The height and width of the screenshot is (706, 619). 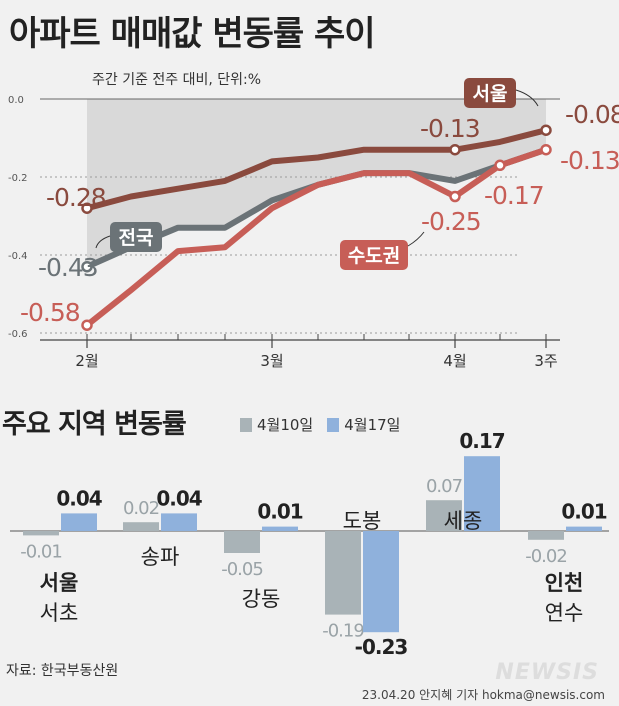 What do you see at coordinates (362, 521) in the screenshot?
I see `category-label: 도봉` at bounding box center [362, 521].